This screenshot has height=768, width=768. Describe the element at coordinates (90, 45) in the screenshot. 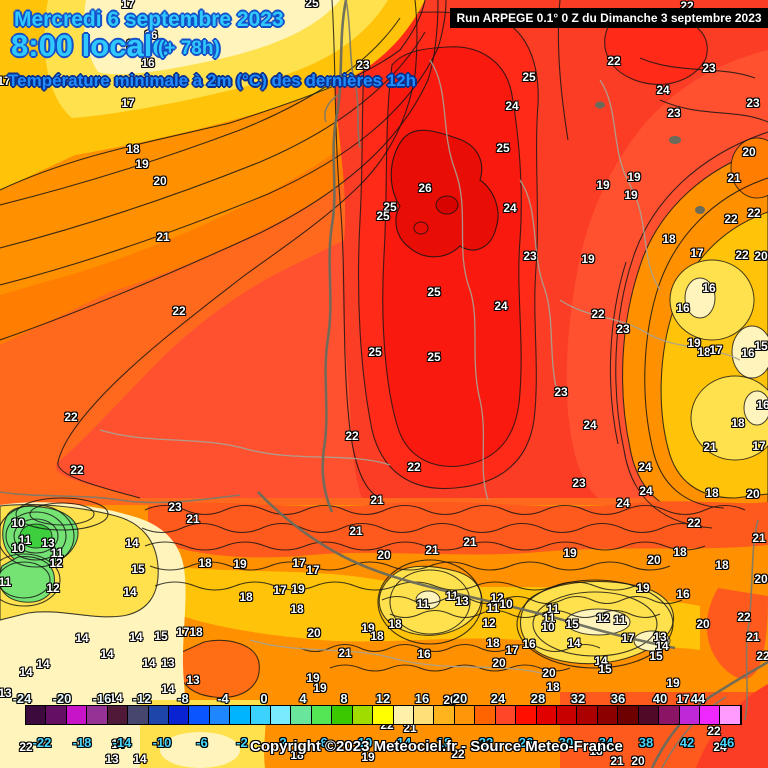

I see `time-text: 8:00 locale` at that location.